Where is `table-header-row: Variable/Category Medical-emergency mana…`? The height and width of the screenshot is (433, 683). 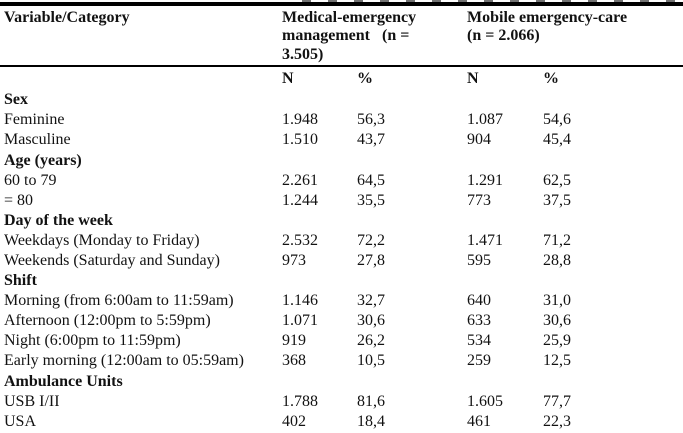
table-header-row: Variable/Category Medical-emergency mana… is located at coordinates (341, 35).